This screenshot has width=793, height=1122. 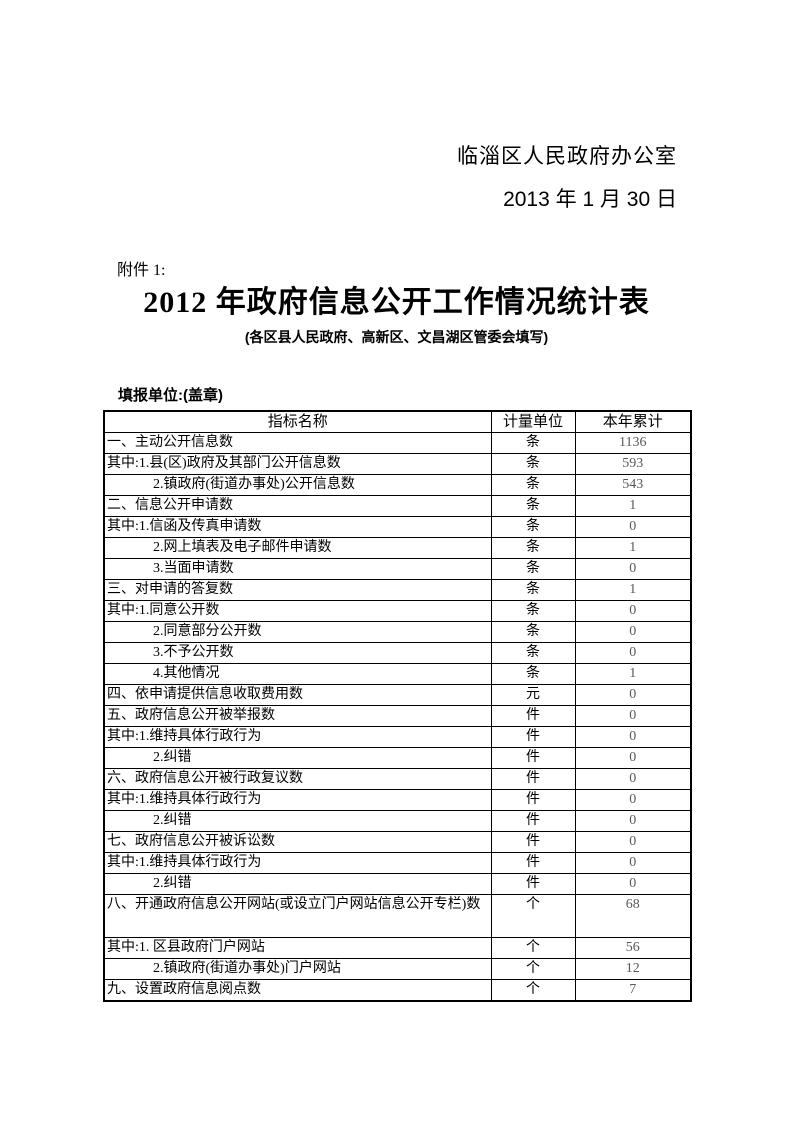 I want to click on table-row: 其中:1. 区县政府门户网站 个 56, so click(x=397, y=948).